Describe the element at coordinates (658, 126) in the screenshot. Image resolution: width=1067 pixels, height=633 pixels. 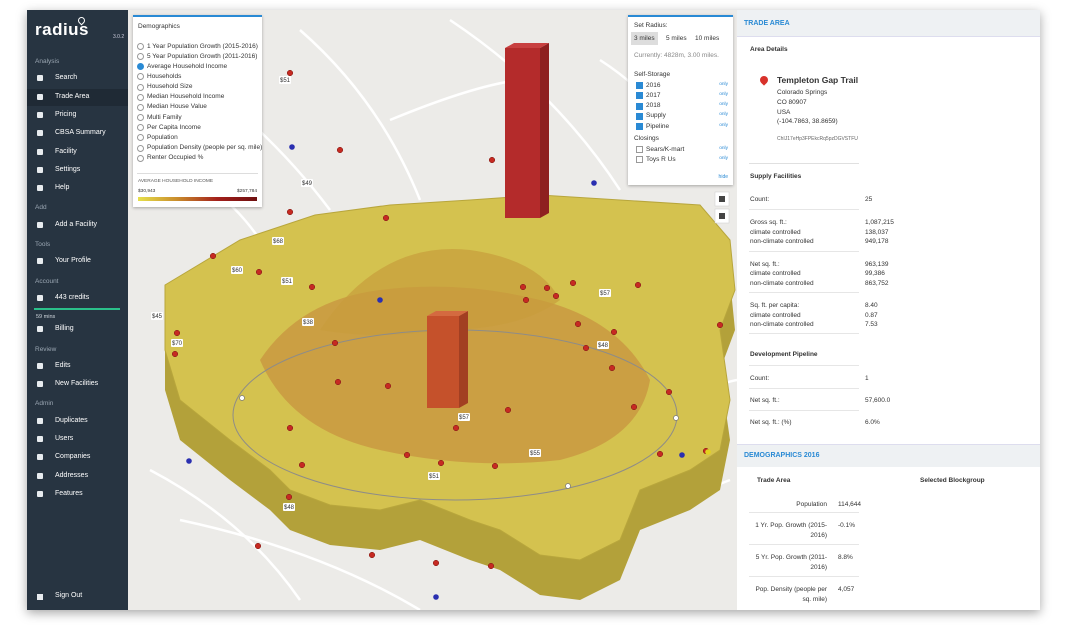
I see `checkbox-label: Pipeline` at that location.